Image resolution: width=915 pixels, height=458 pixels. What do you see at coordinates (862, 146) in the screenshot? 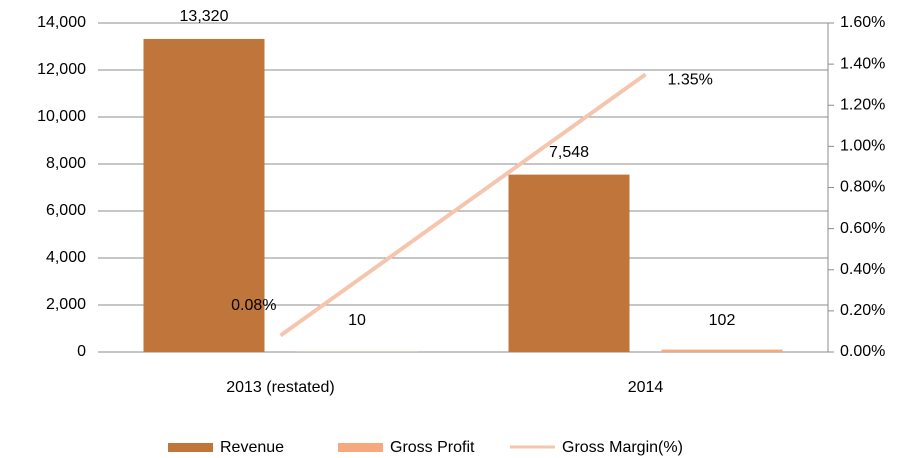
I see `y2-tick-label: 1.00%` at bounding box center [862, 146].